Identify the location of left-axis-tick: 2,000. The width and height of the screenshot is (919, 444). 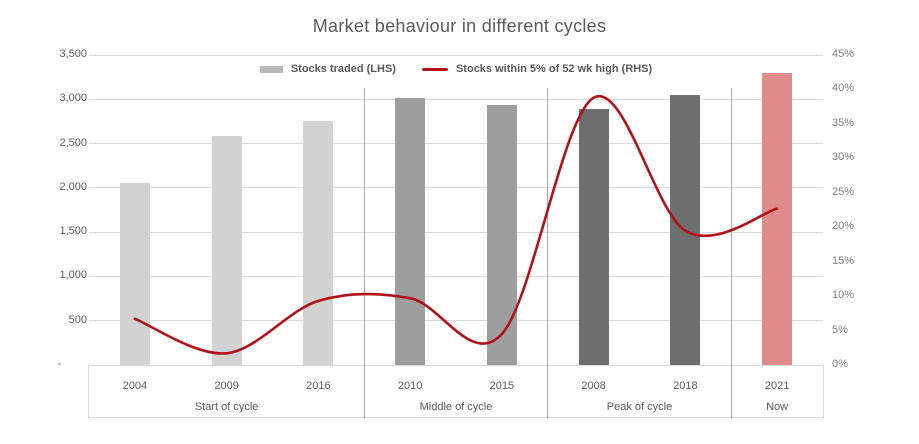
(73, 186).